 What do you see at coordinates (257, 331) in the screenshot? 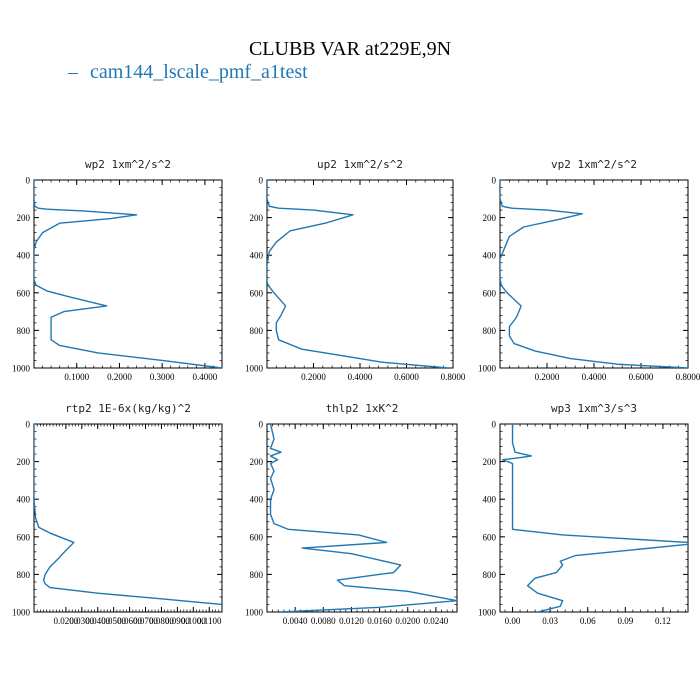
I see `panel-2-up2-ytick-label: 800` at bounding box center [257, 331].